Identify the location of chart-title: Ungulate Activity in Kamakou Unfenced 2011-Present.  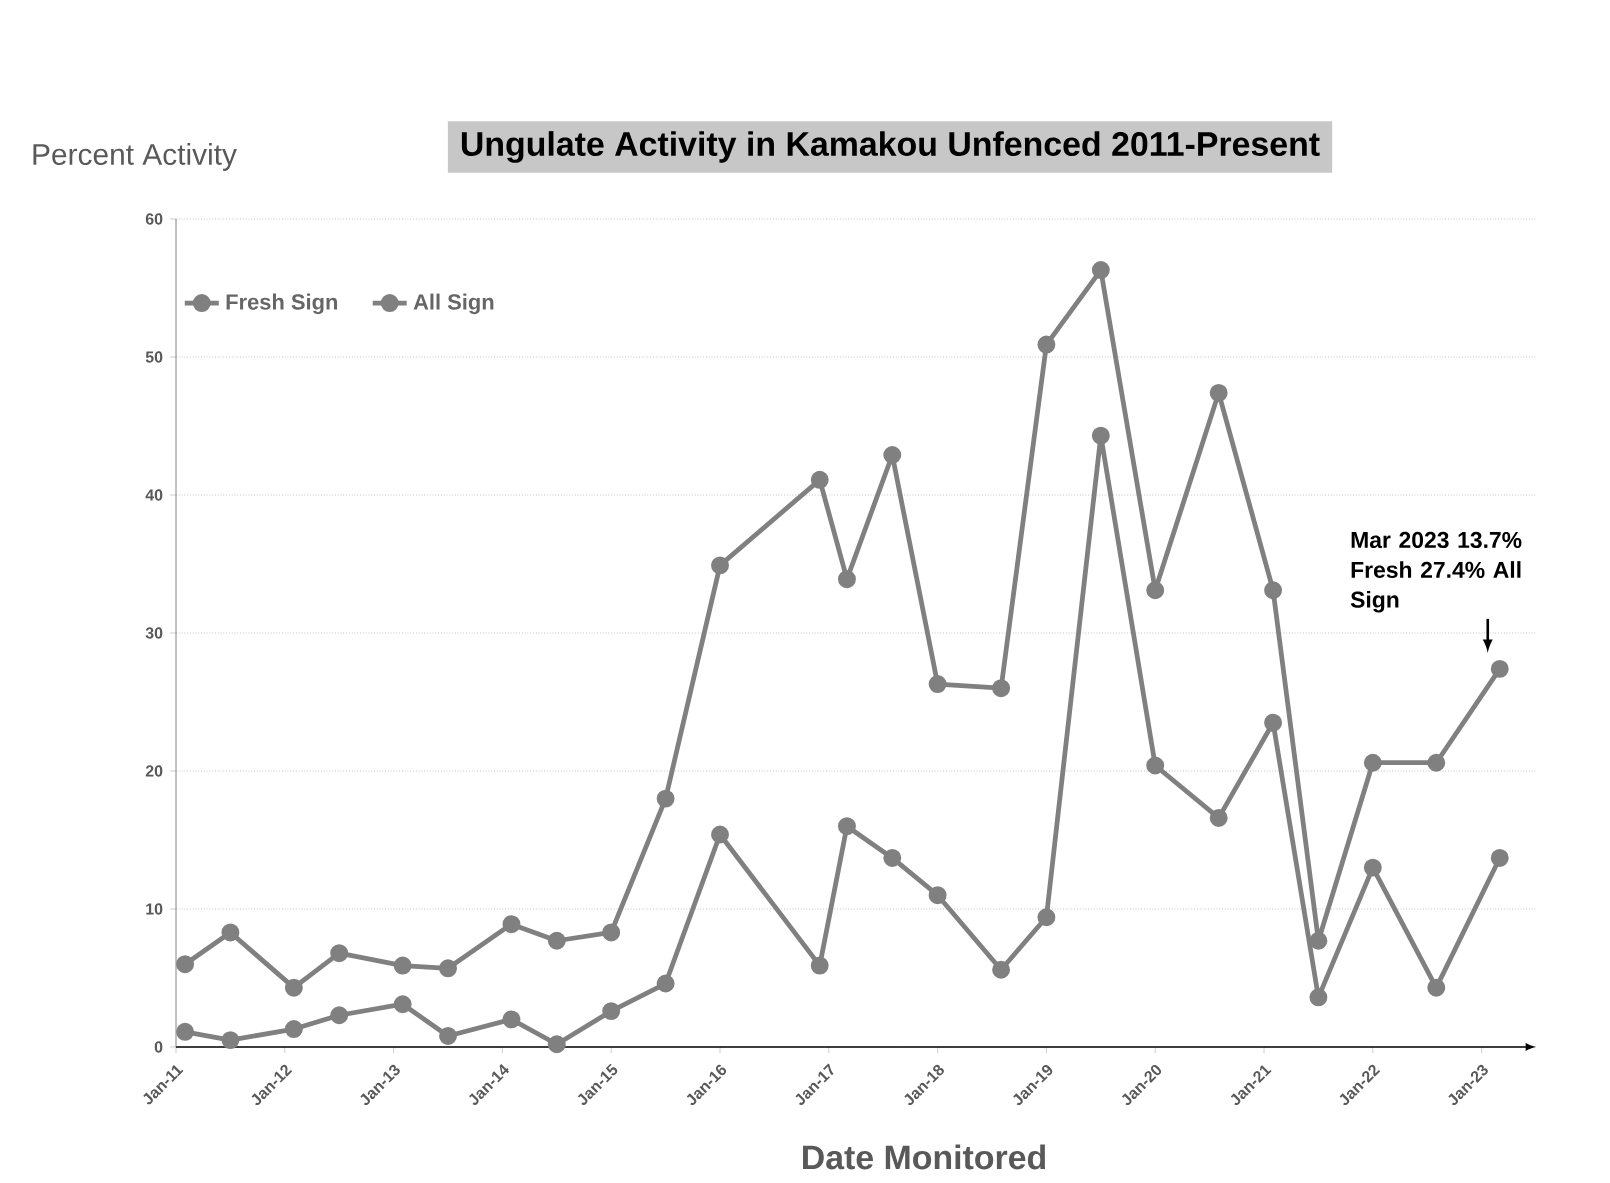
(890, 147).